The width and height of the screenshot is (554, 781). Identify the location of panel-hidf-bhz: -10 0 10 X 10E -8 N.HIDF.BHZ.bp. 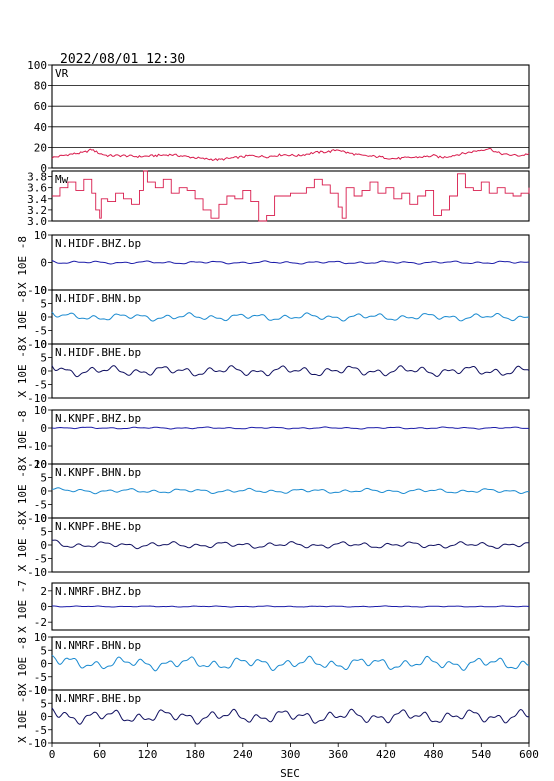
(273, 263).